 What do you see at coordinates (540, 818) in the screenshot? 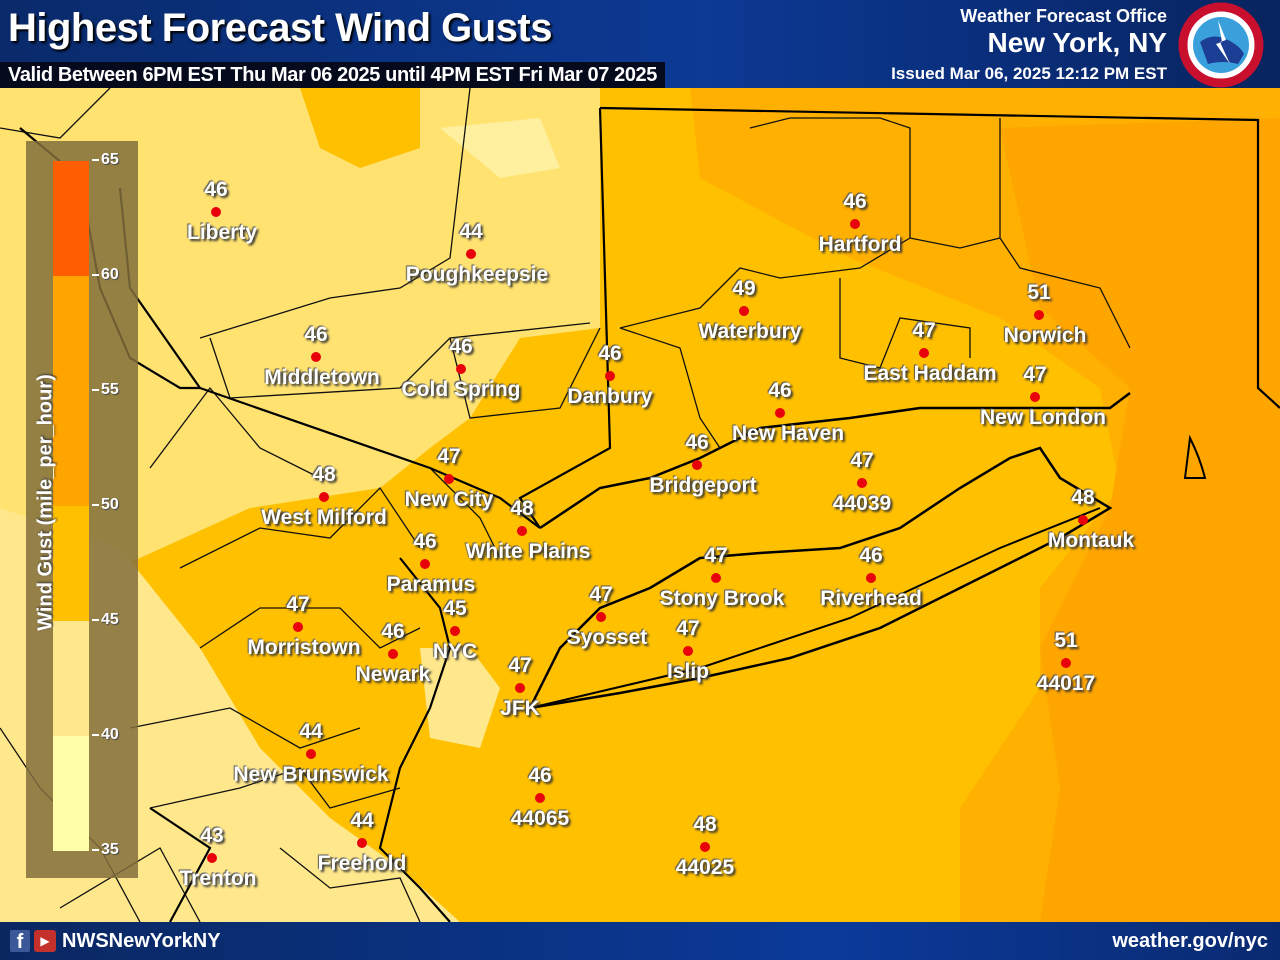
I see `station-name: 44065` at bounding box center [540, 818].